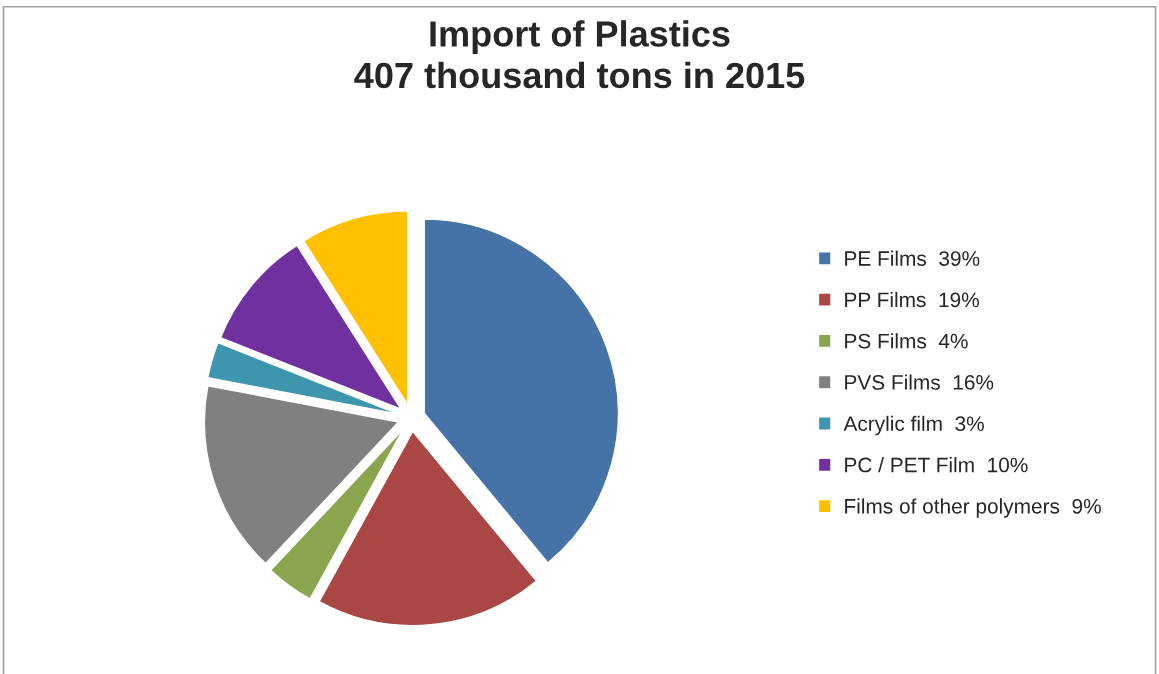 Image resolution: width=1159 pixels, height=674 pixels. What do you see at coordinates (936, 465) in the screenshot?
I see `legend-label: PC / PET Film 10%` at bounding box center [936, 465].